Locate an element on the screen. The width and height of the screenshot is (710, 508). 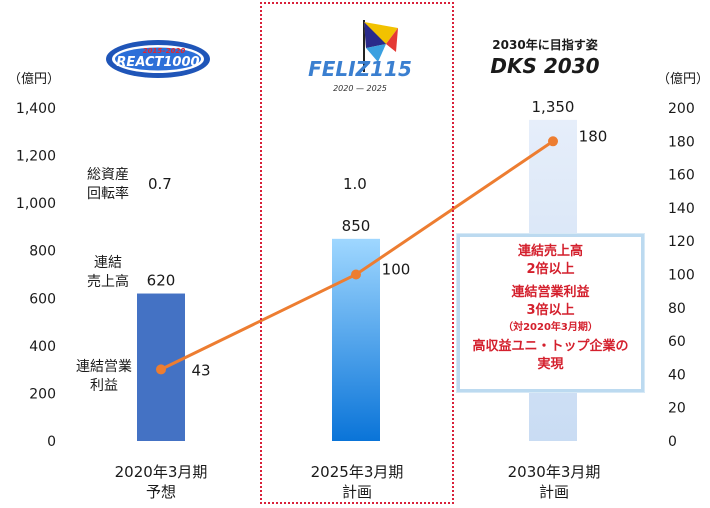
dks-heading: 2030年に目指す姿 is located at coordinates (545, 45).